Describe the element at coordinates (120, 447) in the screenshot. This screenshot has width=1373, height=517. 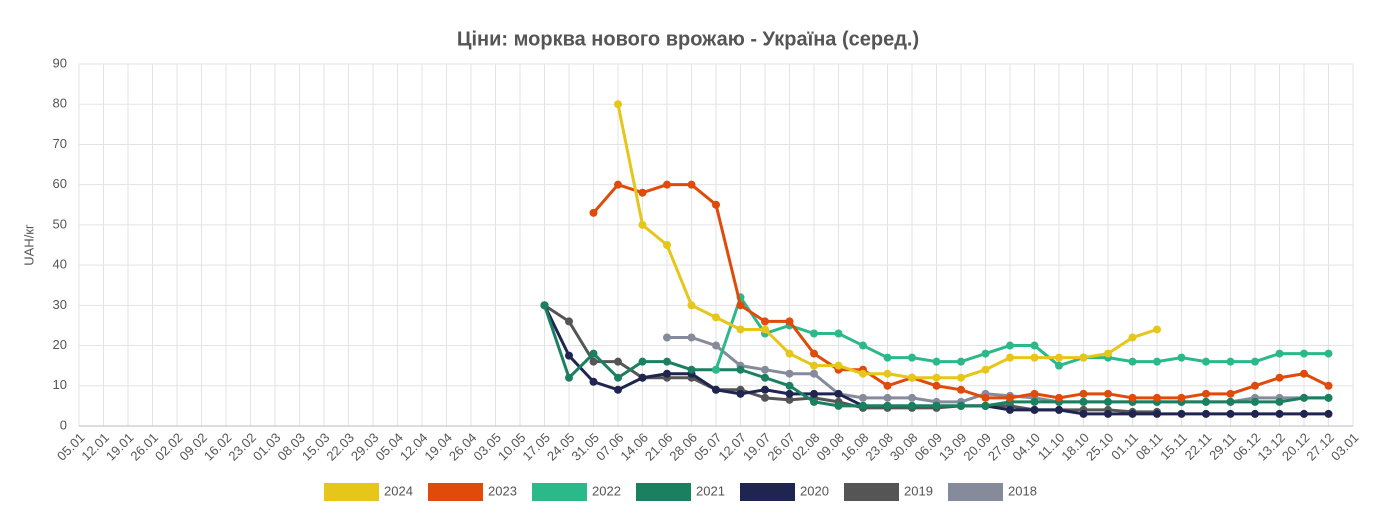
I see `x-tick-label: 19.01` at that location.